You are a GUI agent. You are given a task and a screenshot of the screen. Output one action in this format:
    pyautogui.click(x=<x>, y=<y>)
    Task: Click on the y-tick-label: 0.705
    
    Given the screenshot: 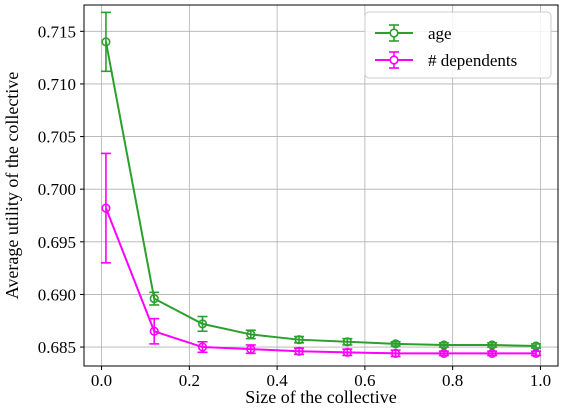 What is the action you would take?
    pyautogui.click(x=57, y=137)
    